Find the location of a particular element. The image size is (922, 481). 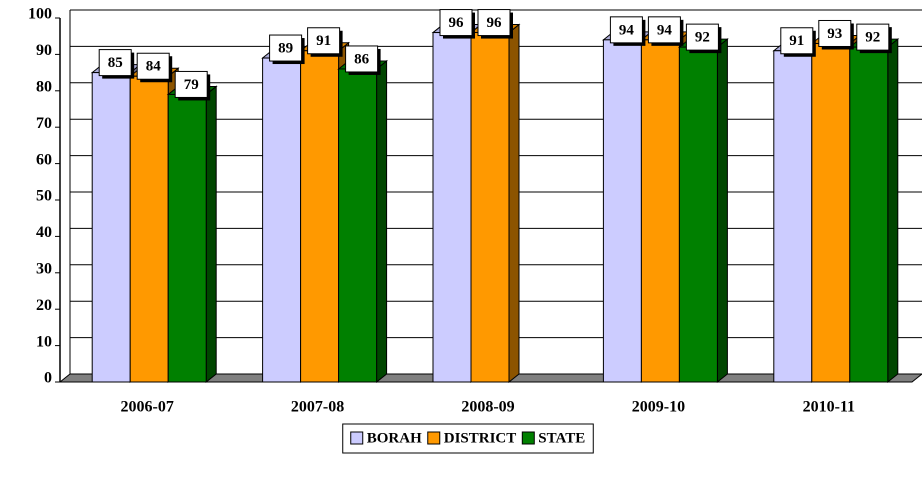

legend: BORAH DISTRICT STATE is located at coordinates (468, 438).